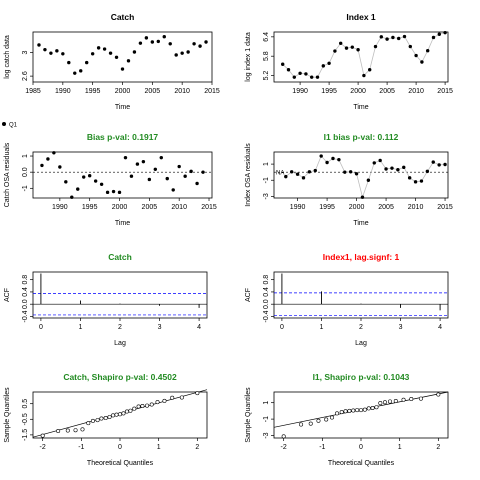  Describe the element at coordinates (361, 17) in the screenshot. I see `panel-title: Index 1` at that location.